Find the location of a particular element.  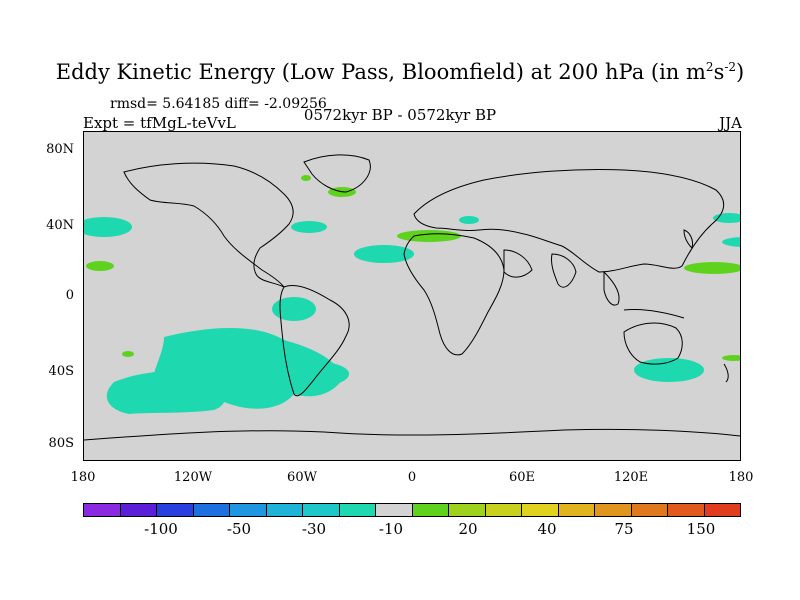

patch-australia is located at coordinates (669, 370).